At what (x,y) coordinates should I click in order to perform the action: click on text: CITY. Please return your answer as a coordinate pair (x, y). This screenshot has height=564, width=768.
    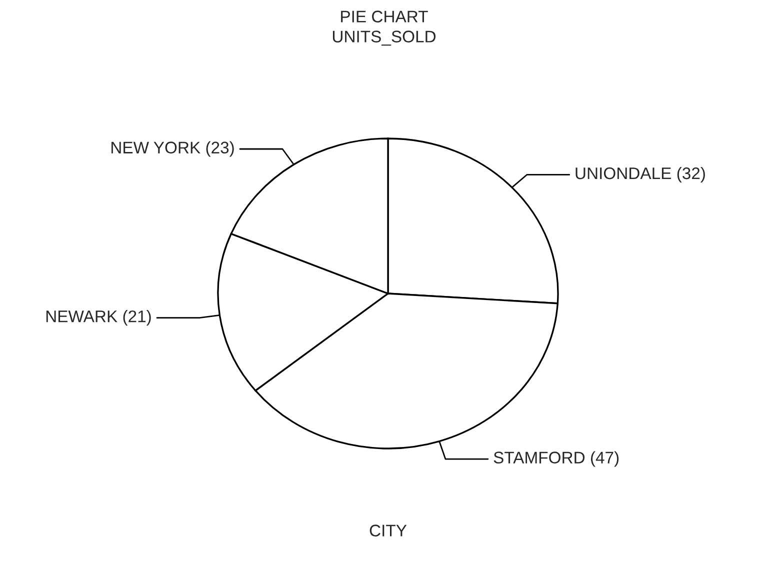
    Looking at the image, I should click on (388, 530).